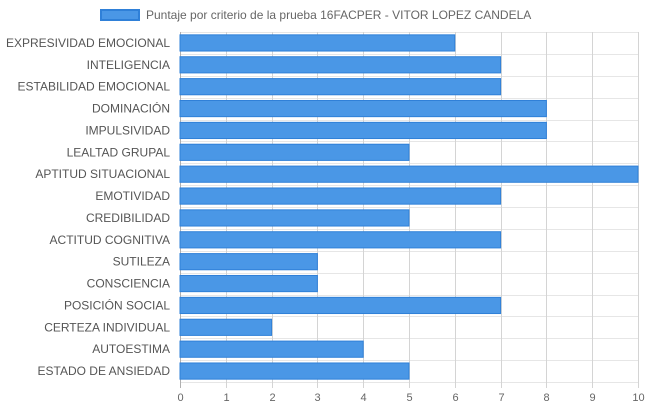 The height and width of the screenshot is (410, 648). What do you see at coordinates (128, 218) in the screenshot?
I see `category-label: CREDIBILIDAD` at bounding box center [128, 218].